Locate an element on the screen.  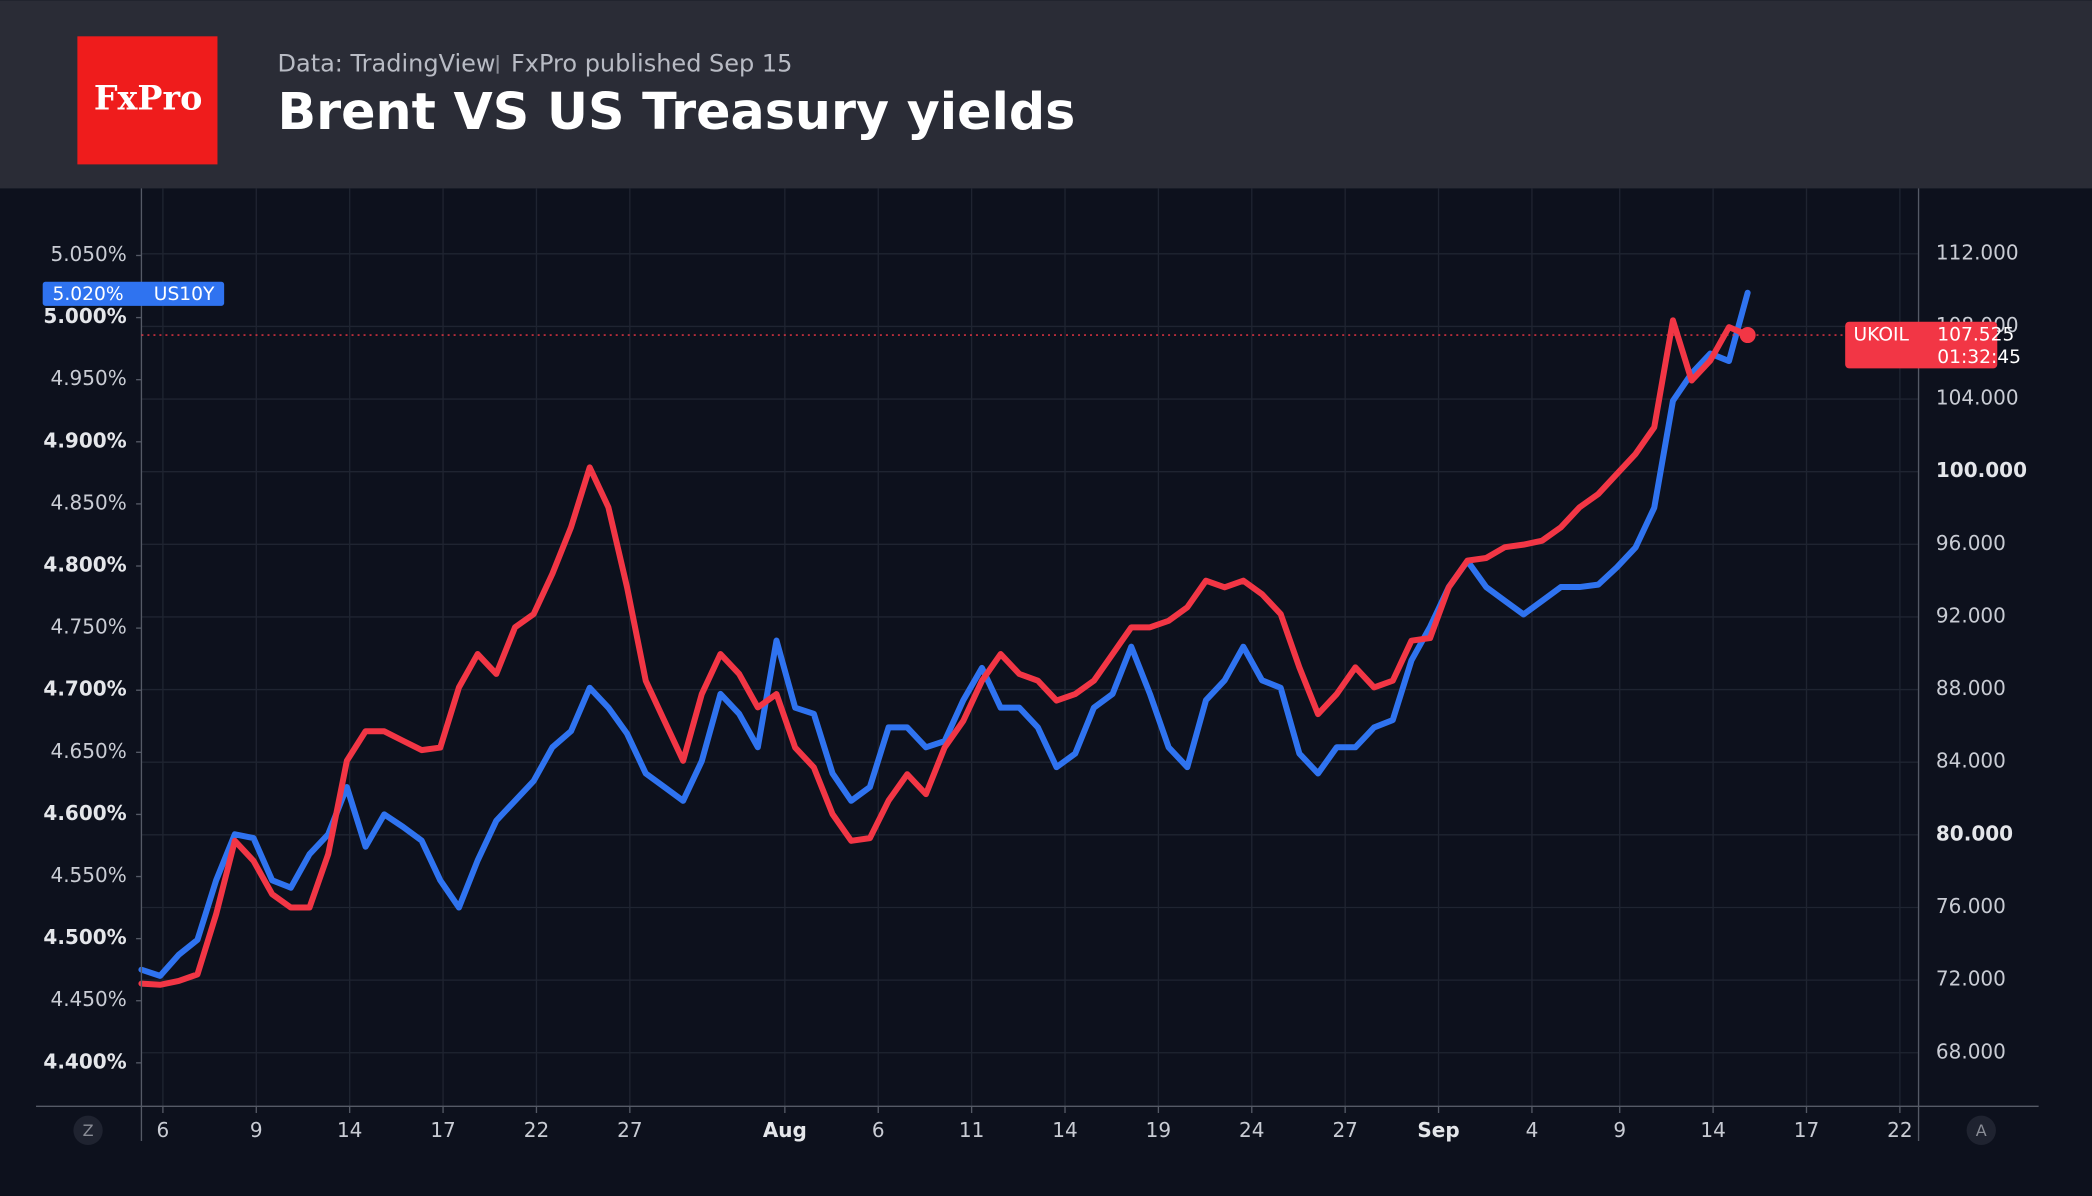
y-tick-label: 4.500% is located at coordinates (84, 937).